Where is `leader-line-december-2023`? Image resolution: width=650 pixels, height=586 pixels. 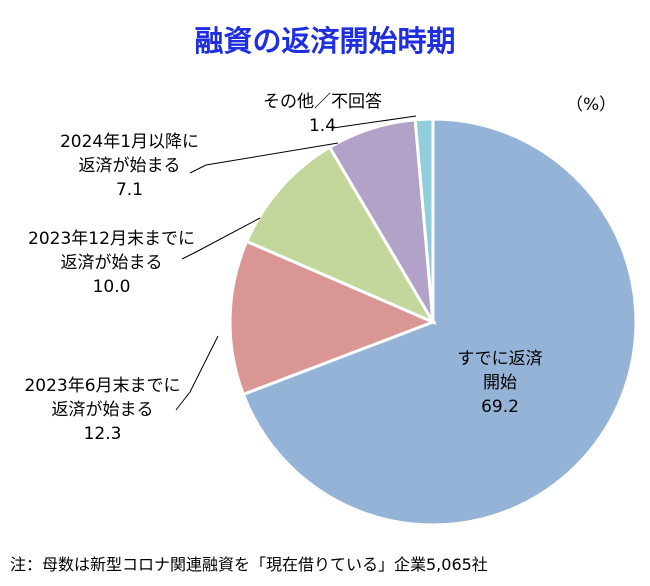 leader-line-december-2023 is located at coordinates (221, 238).